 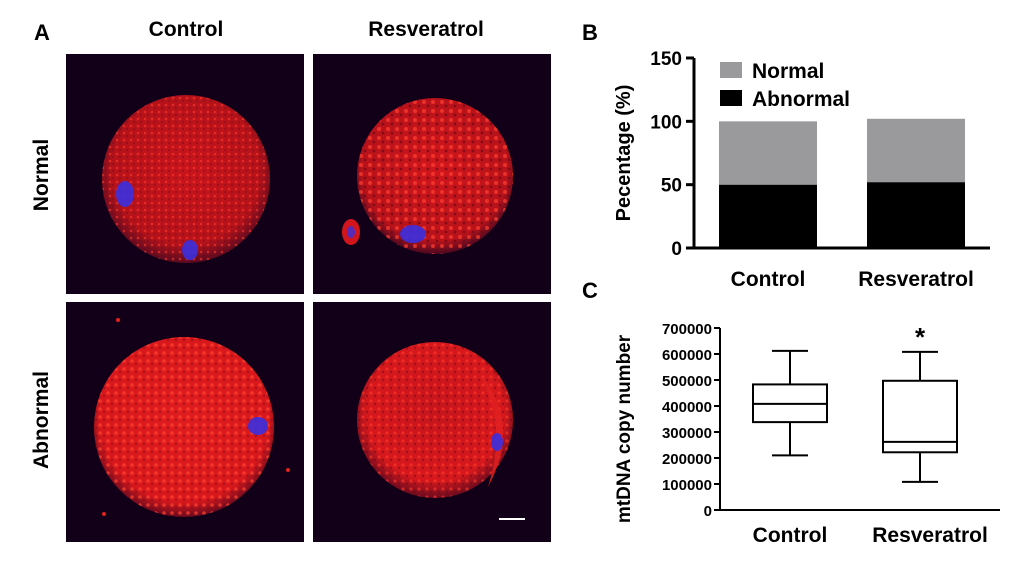 What do you see at coordinates (186, 29) in the screenshot?
I see `column-label-control: Control` at bounding box center [186, 29].